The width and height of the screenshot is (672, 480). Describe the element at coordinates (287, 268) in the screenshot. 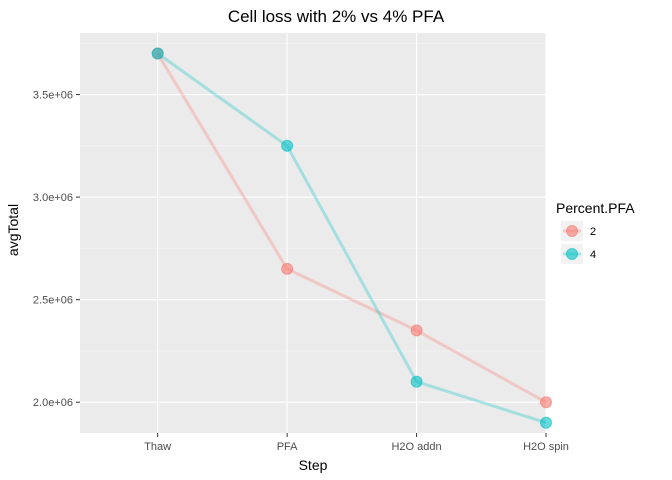

I see `data-point-2-PFA` at that location.